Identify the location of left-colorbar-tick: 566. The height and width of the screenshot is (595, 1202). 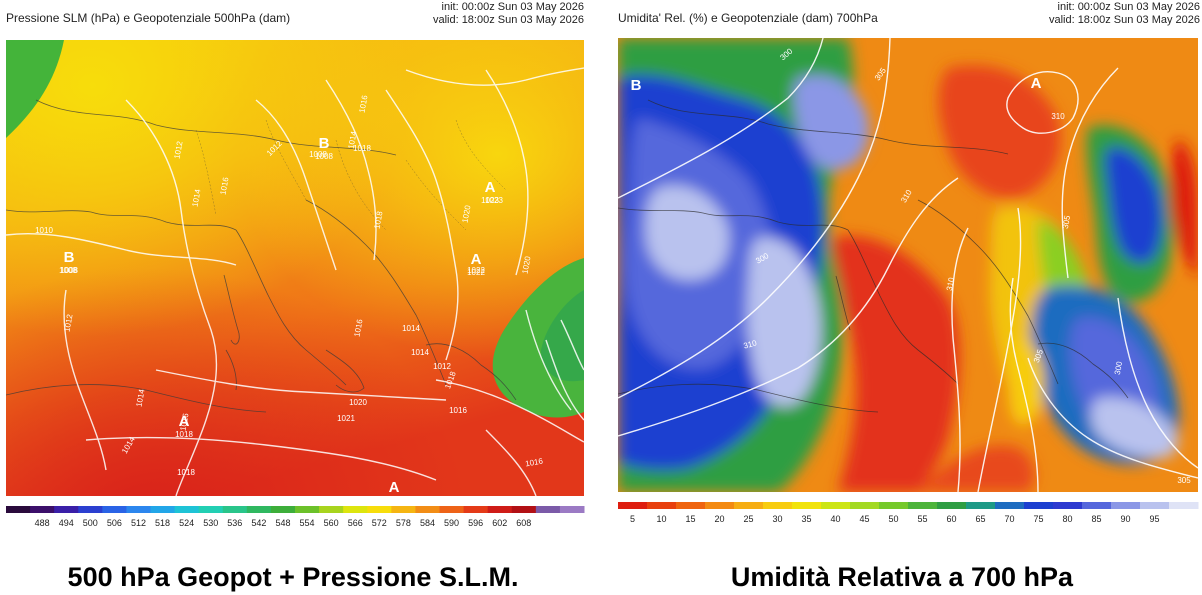
(355, 523).